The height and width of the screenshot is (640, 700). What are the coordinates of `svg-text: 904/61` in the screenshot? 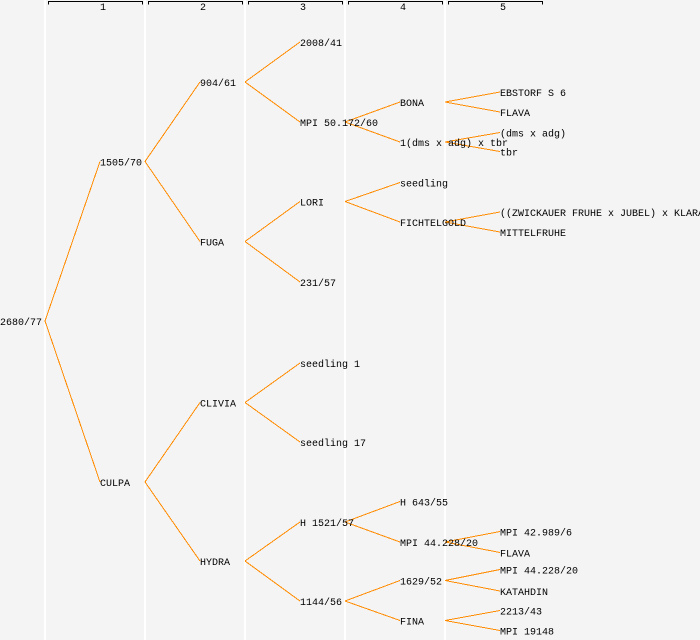 It's located at (218, 84).